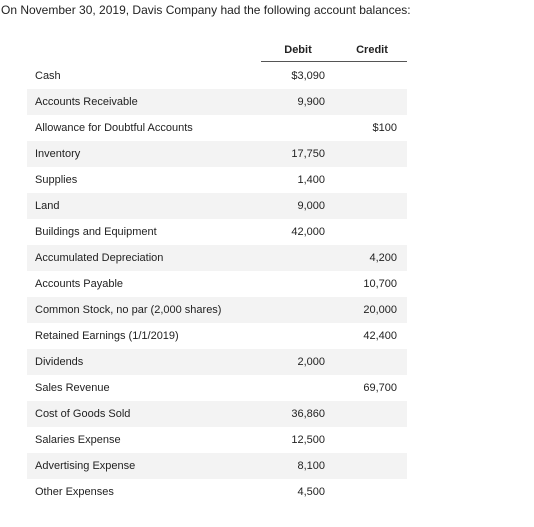 This screenshot has width=534, height=527. What do you see at coordinates (308, 76) in the screenshot?
I see `debit-value: $3,090` at bounding box center [308, 76].